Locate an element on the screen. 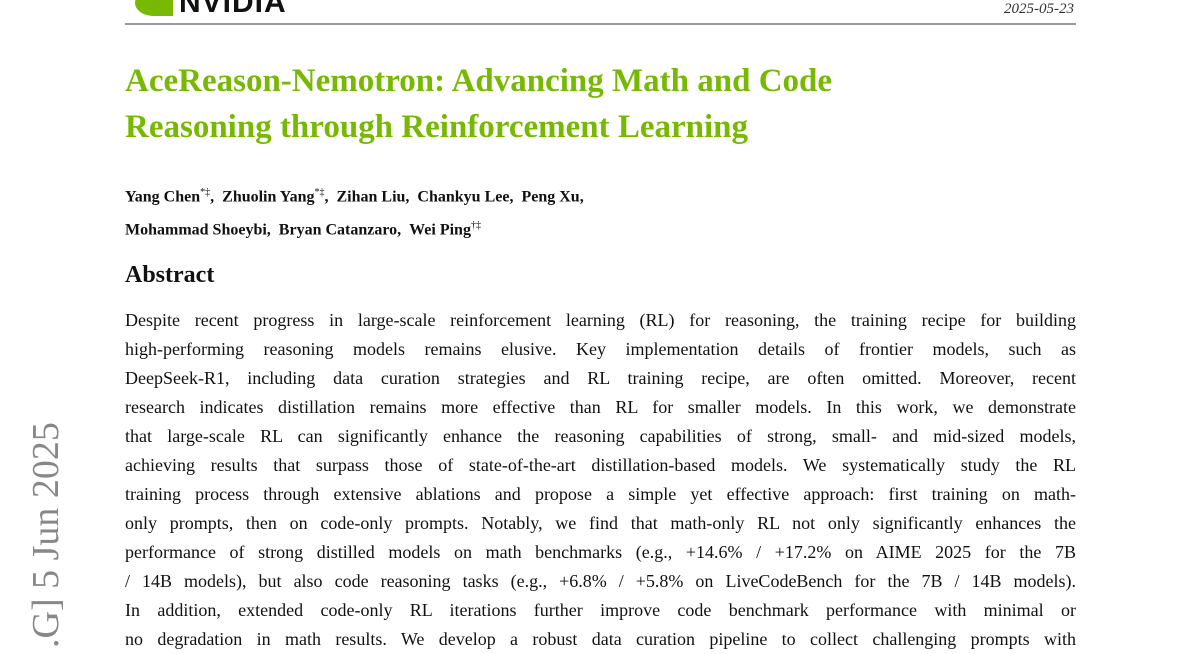  title-line: Reasoning through Reinforcement Learning is located at coordinates (437, 127).